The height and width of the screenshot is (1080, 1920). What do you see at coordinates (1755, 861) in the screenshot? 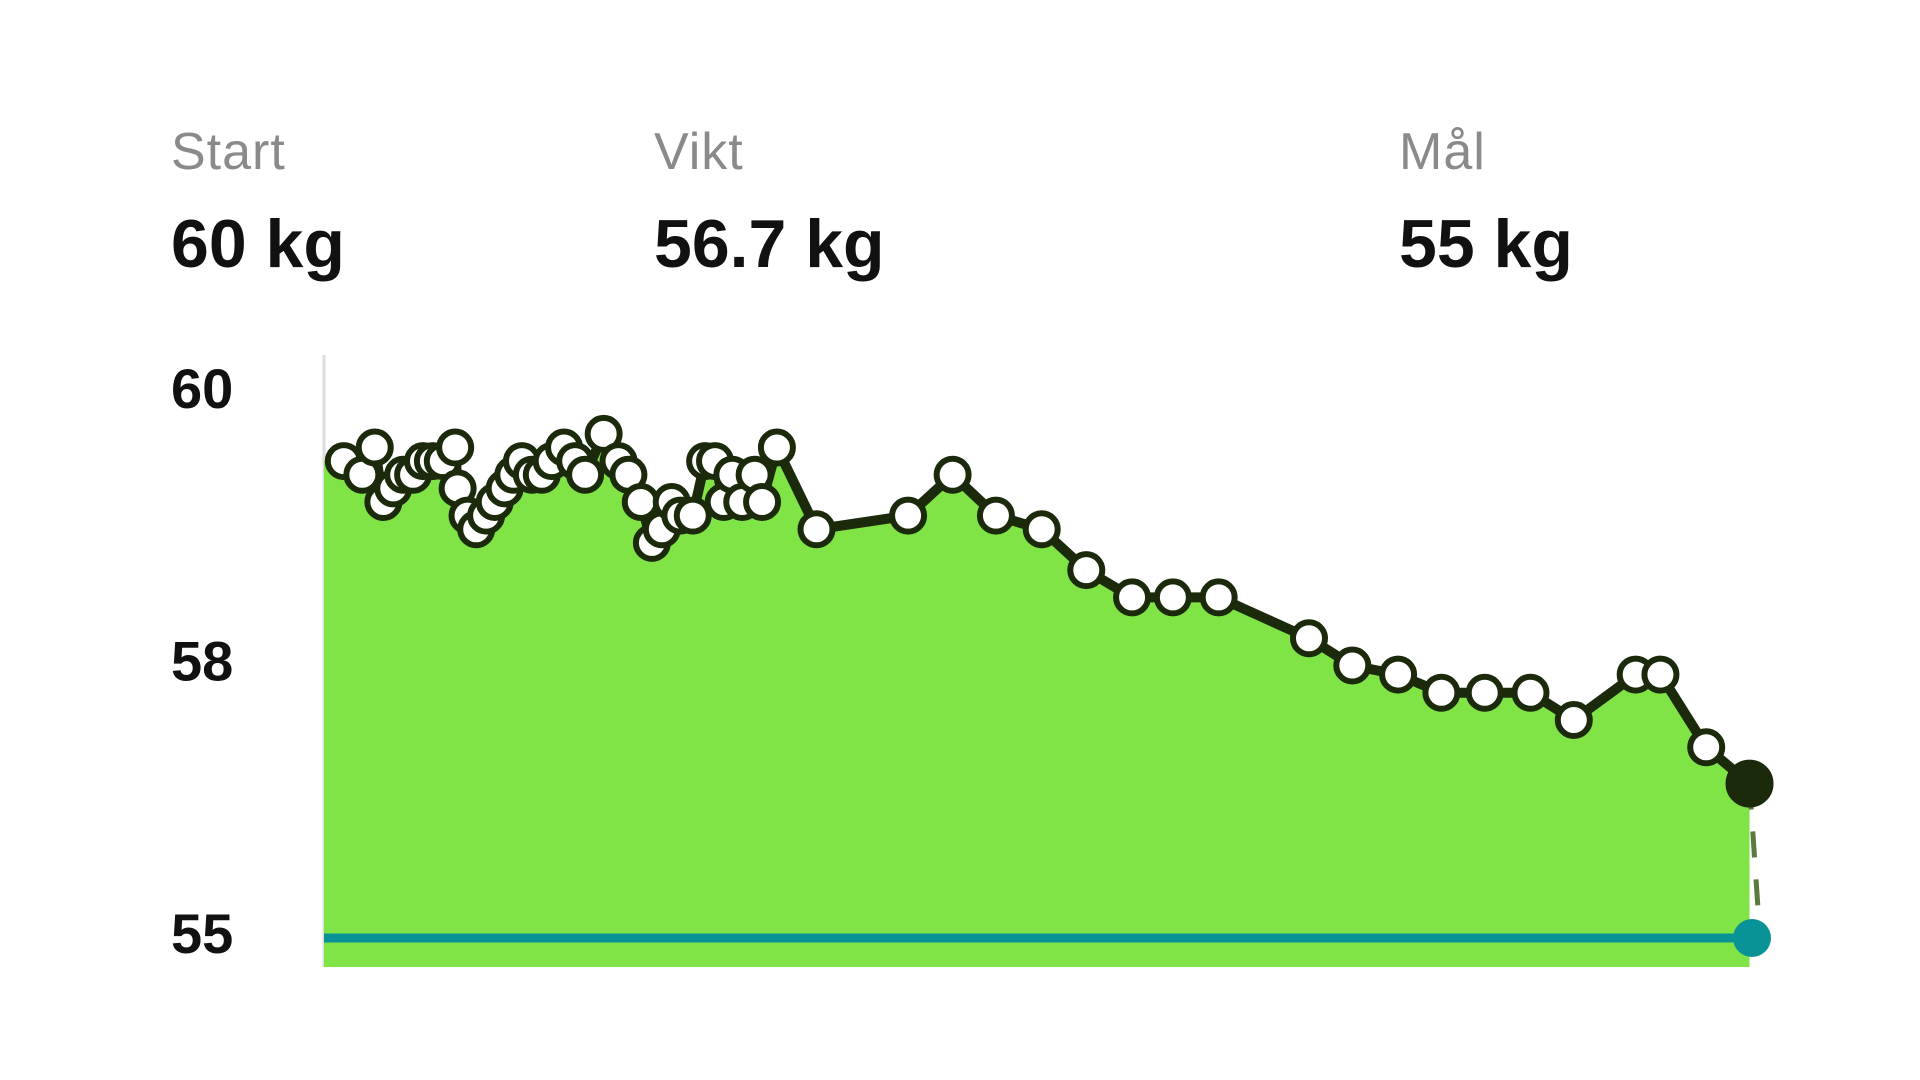
I see `projection` at bounding box center [1755, 861].